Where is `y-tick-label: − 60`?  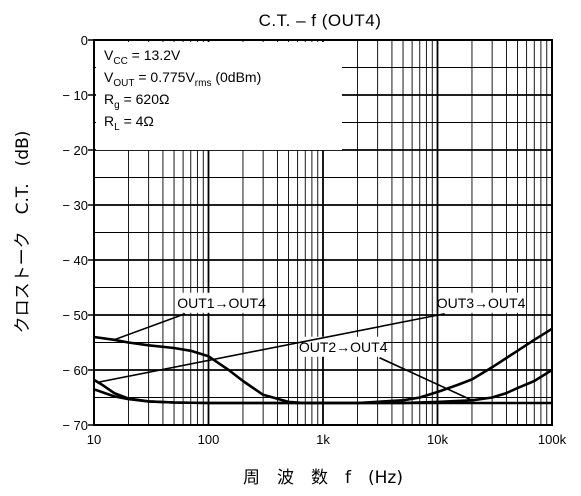 y-tick-label: − 60 is located at coordinates (75, 370).